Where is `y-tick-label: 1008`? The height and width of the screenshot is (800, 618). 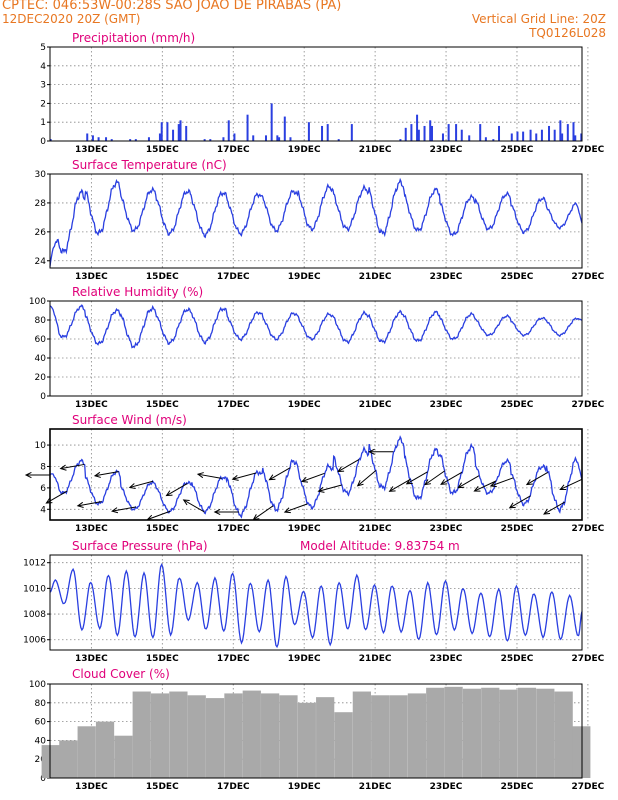
y-tick-label: 1008 is located at coordinates (34, 615).